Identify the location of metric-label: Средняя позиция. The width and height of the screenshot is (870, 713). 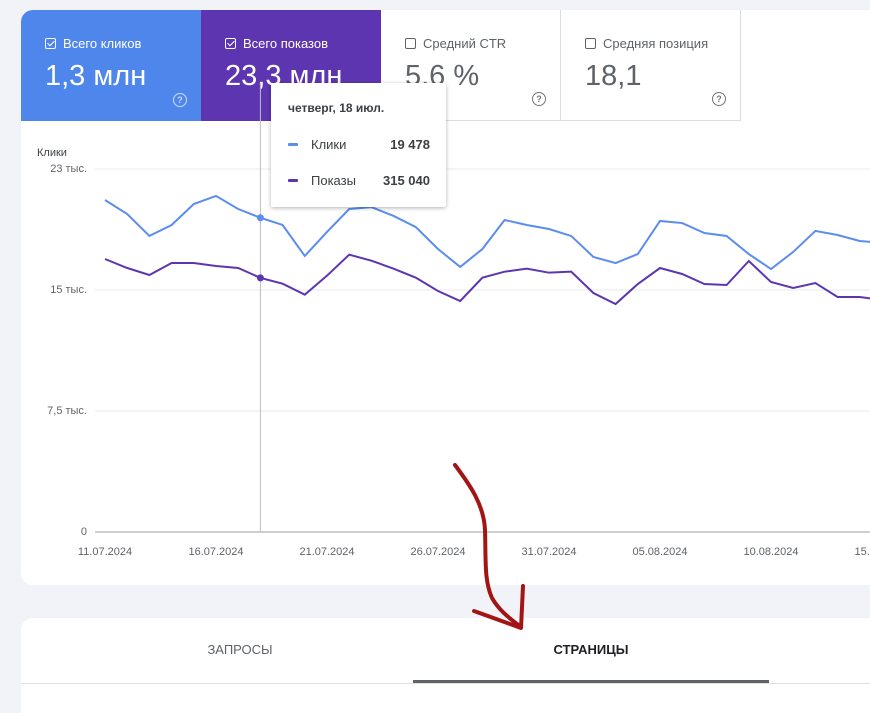
(646, 43).